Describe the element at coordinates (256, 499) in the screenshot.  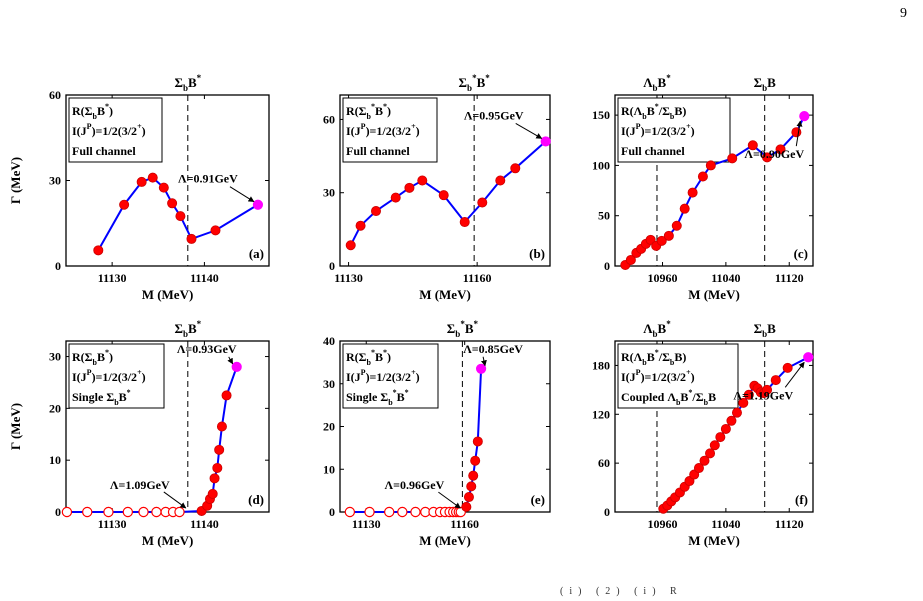
I see `panel-label: (d)` at that location.